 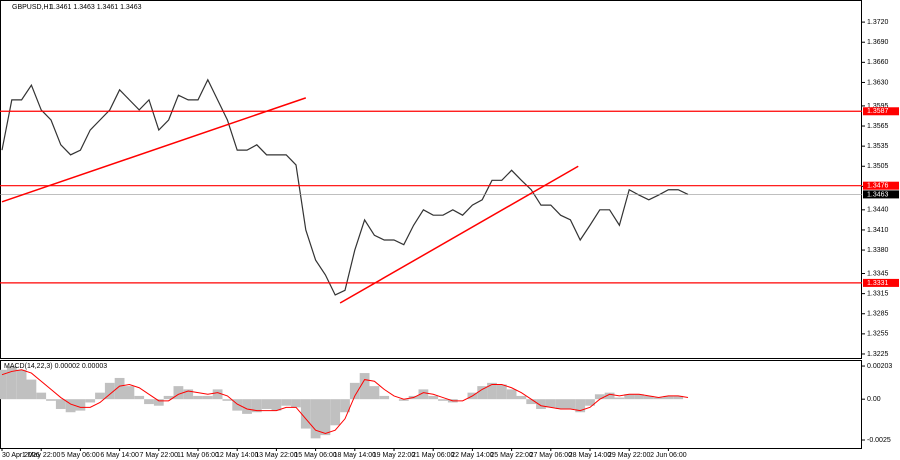 I want to click on y-tick-label: 1.3255, so click(x=878, y=334).